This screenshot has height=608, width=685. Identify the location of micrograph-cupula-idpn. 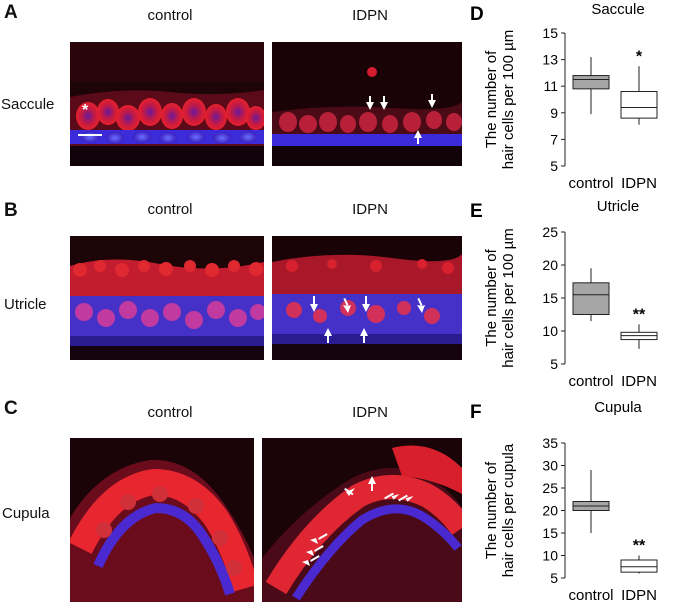
(362, 520).